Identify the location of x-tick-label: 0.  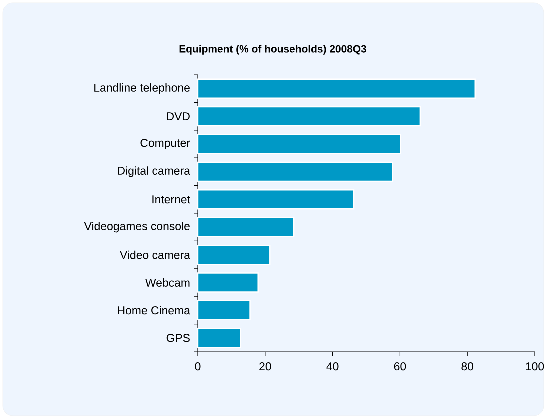
(198, 366).